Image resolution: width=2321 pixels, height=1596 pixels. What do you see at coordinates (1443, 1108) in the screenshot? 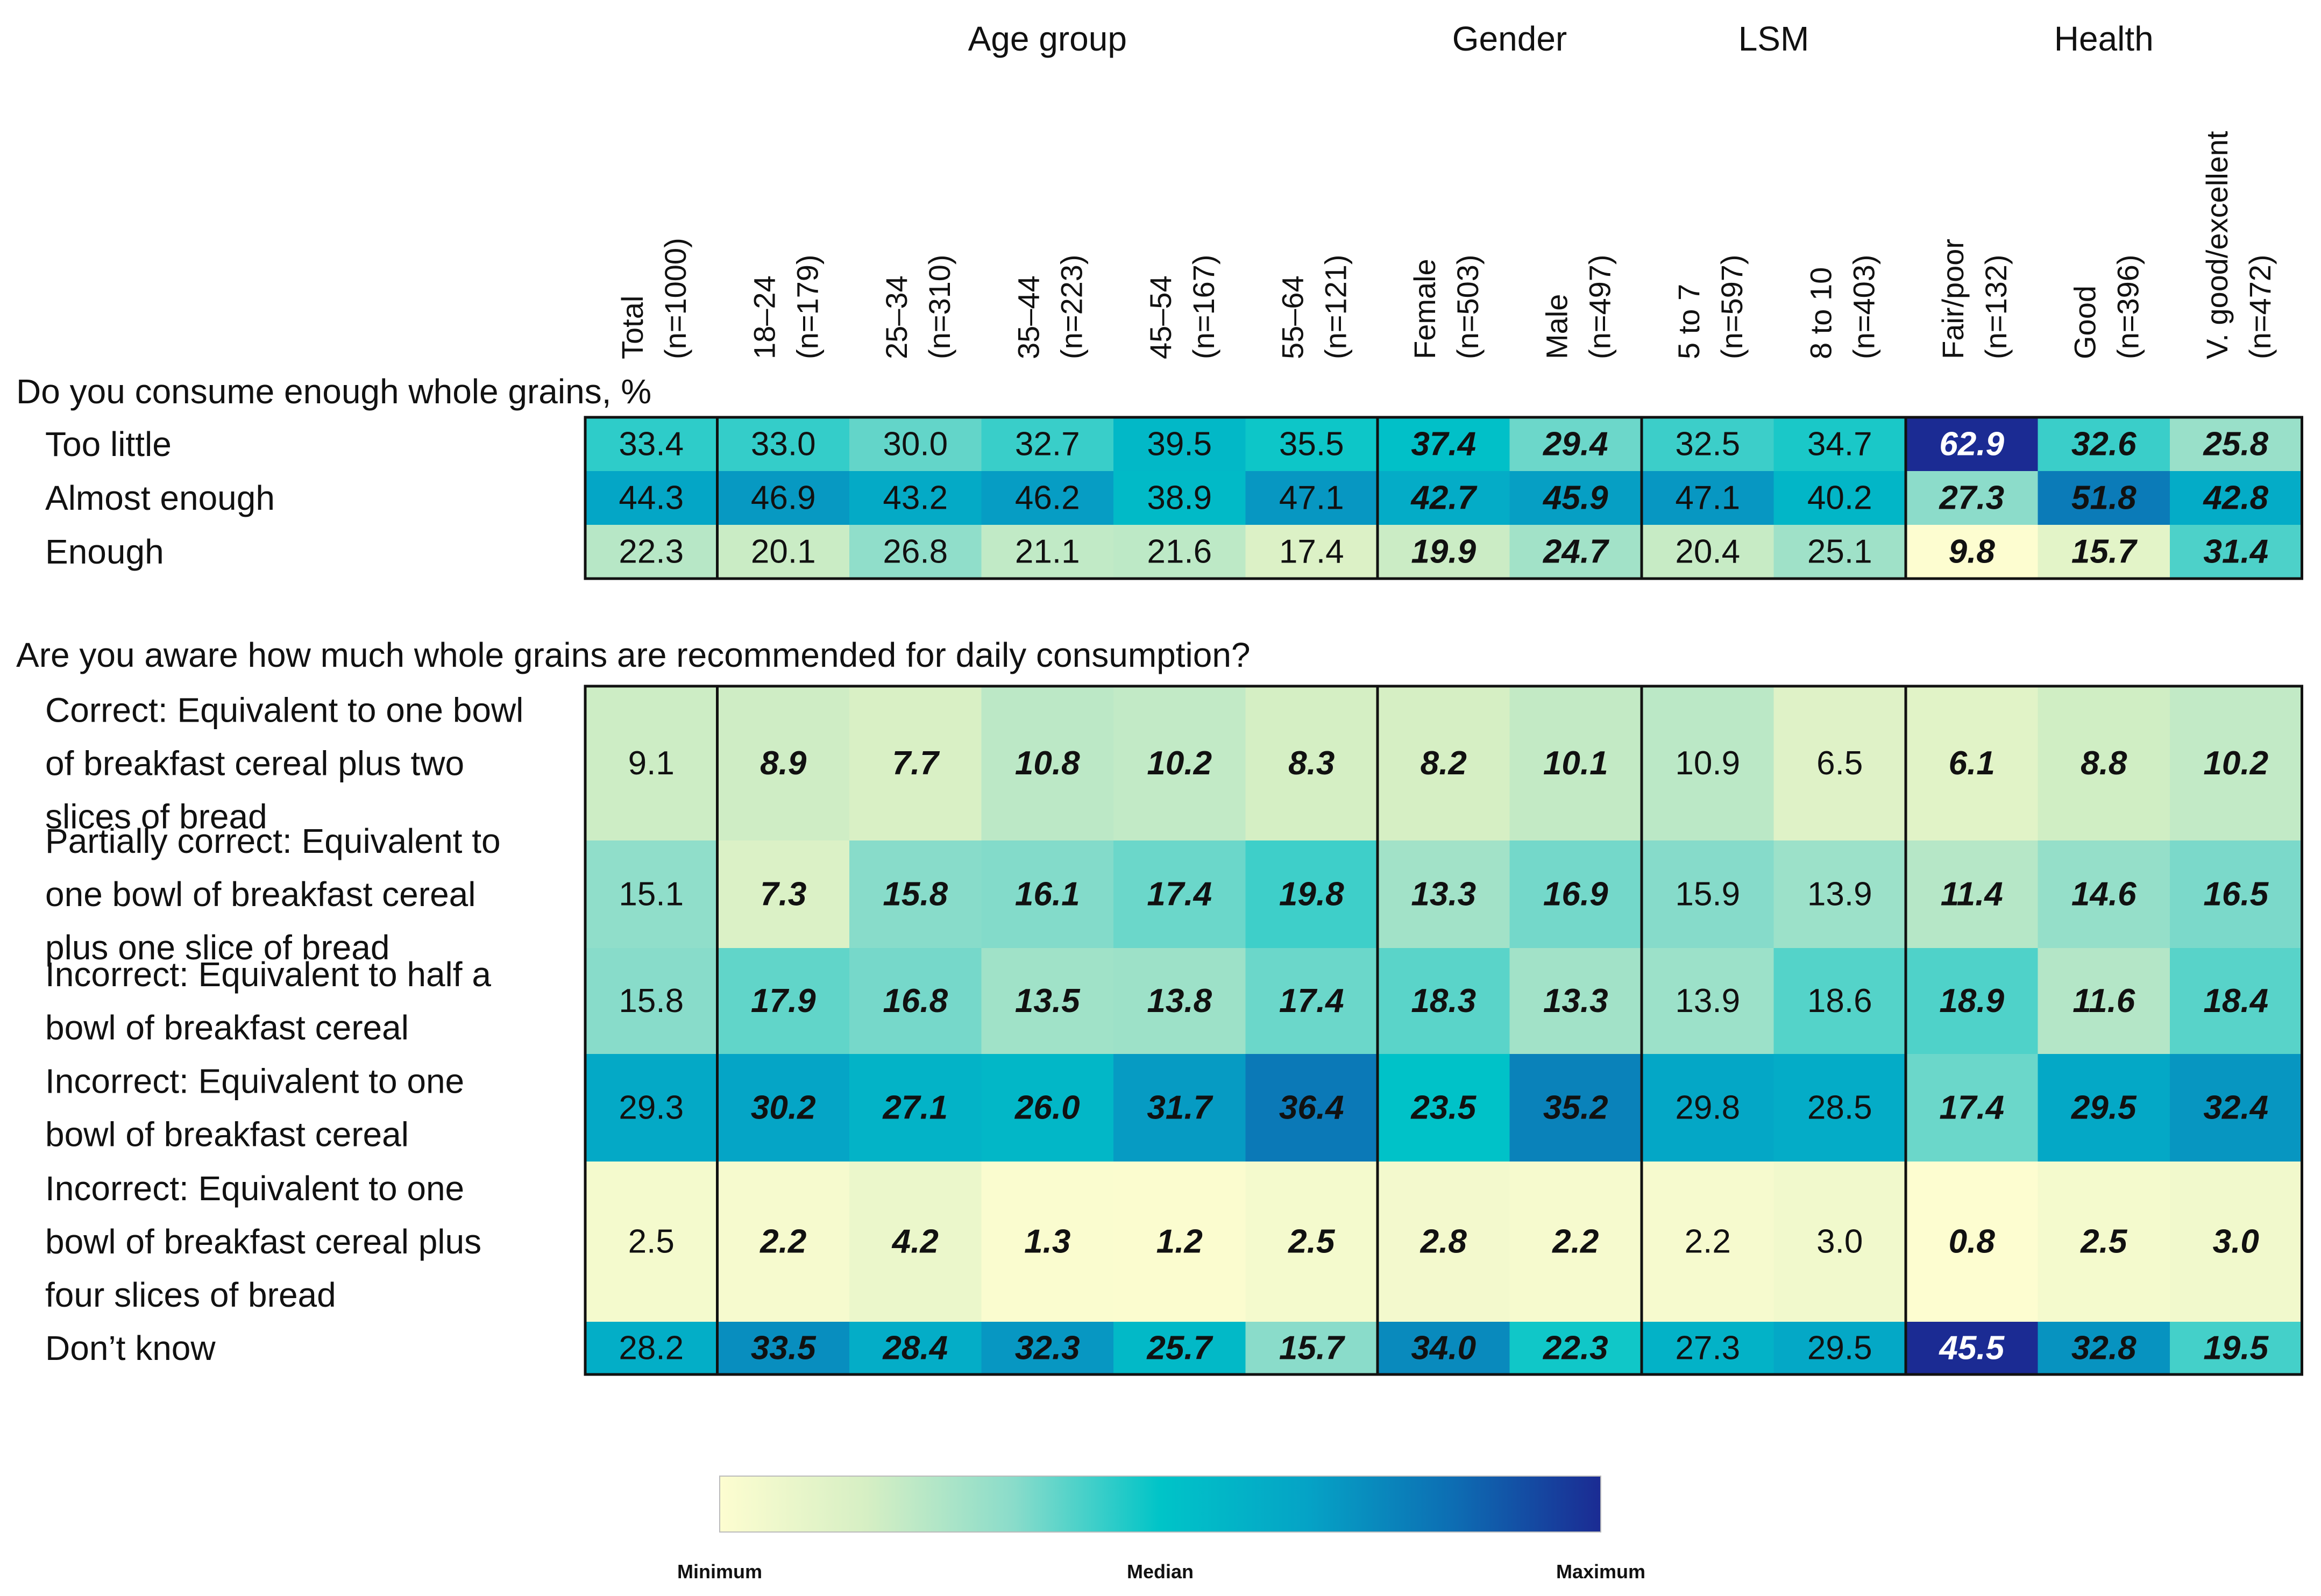
I see `cell-value: 23.5` at bounding box center [1443, 1108].